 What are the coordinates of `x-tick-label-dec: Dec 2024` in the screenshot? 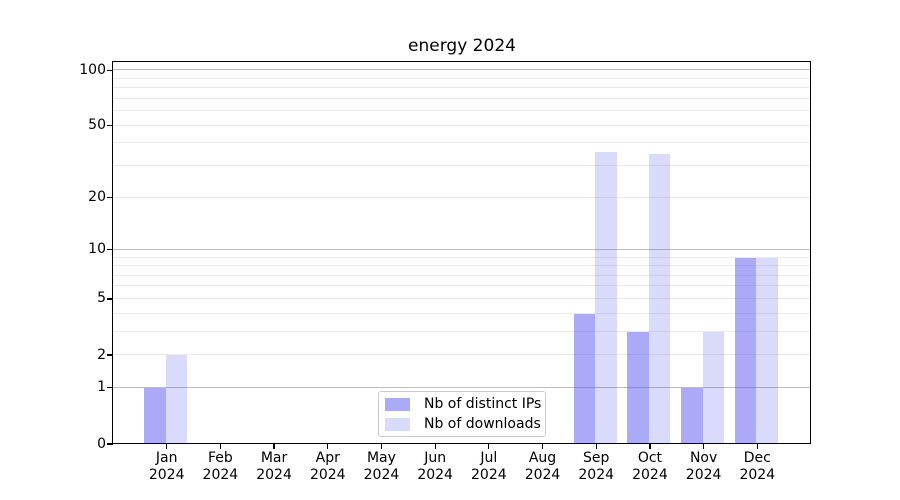 It's located at (757, 467).